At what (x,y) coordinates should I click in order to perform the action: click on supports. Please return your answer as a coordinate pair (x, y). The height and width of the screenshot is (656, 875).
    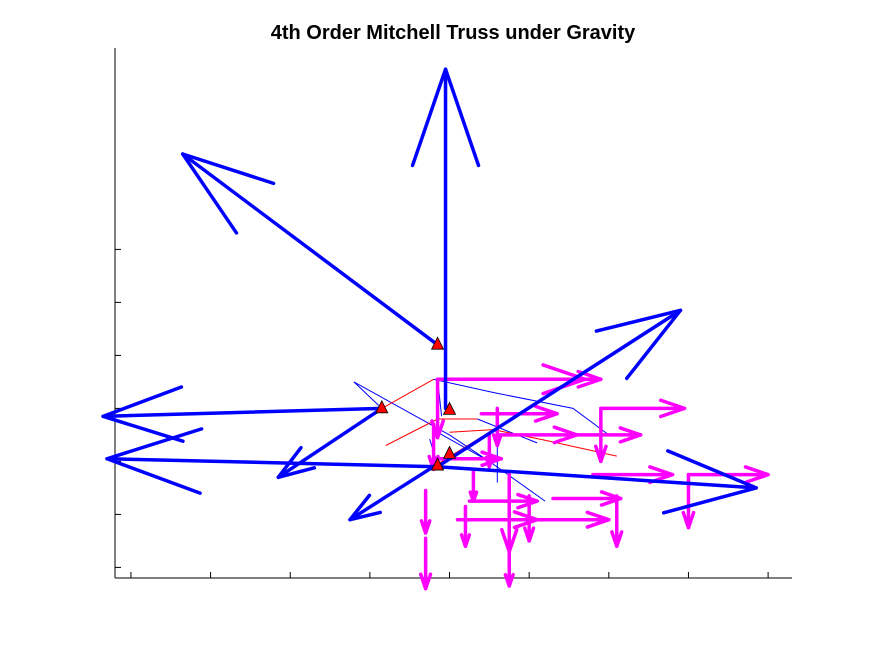
    Looking at the image, I should click on (416, 403).